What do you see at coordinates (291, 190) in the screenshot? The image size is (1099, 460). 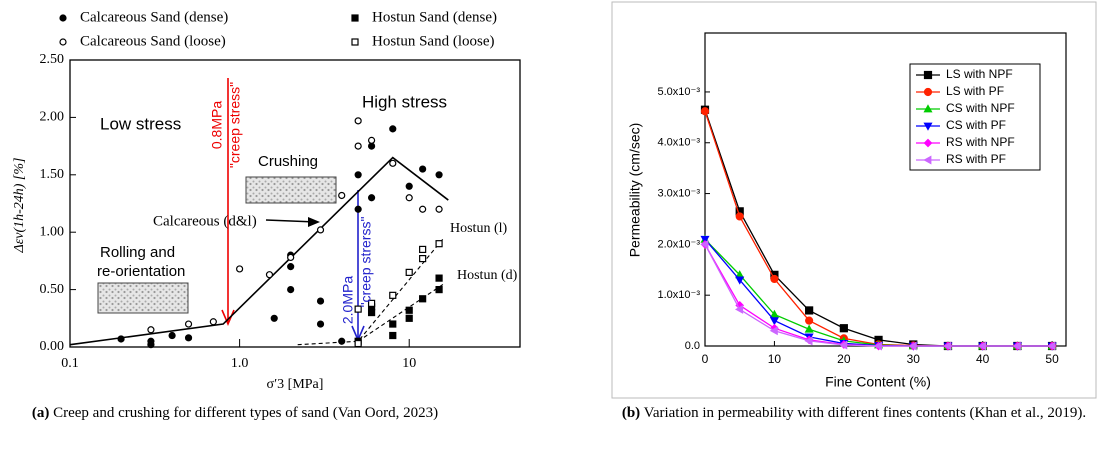 I see `crushing-box` at bounding box center [291, 190].